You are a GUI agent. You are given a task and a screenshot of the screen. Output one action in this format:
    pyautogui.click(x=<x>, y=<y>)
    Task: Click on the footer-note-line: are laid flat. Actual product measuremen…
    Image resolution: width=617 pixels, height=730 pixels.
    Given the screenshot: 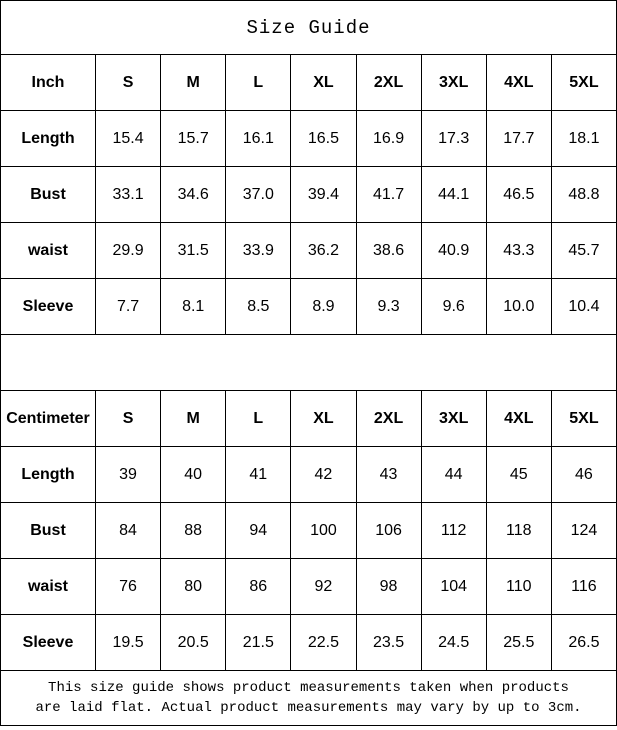 What is the action you would take?
    pyautogui.click(x=308, y=708)
    